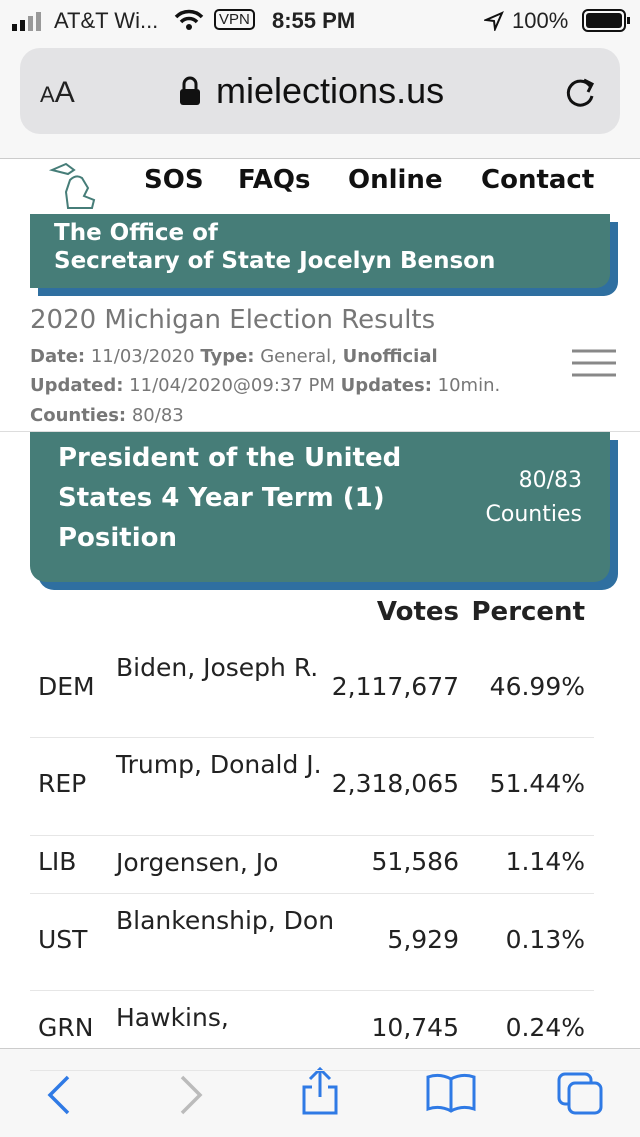 Image resolution: width=640 pixels, height=1137 pixels. Describe the element at coordinates (190, 90) in the screenshot. I see `lock-icon` at that location.